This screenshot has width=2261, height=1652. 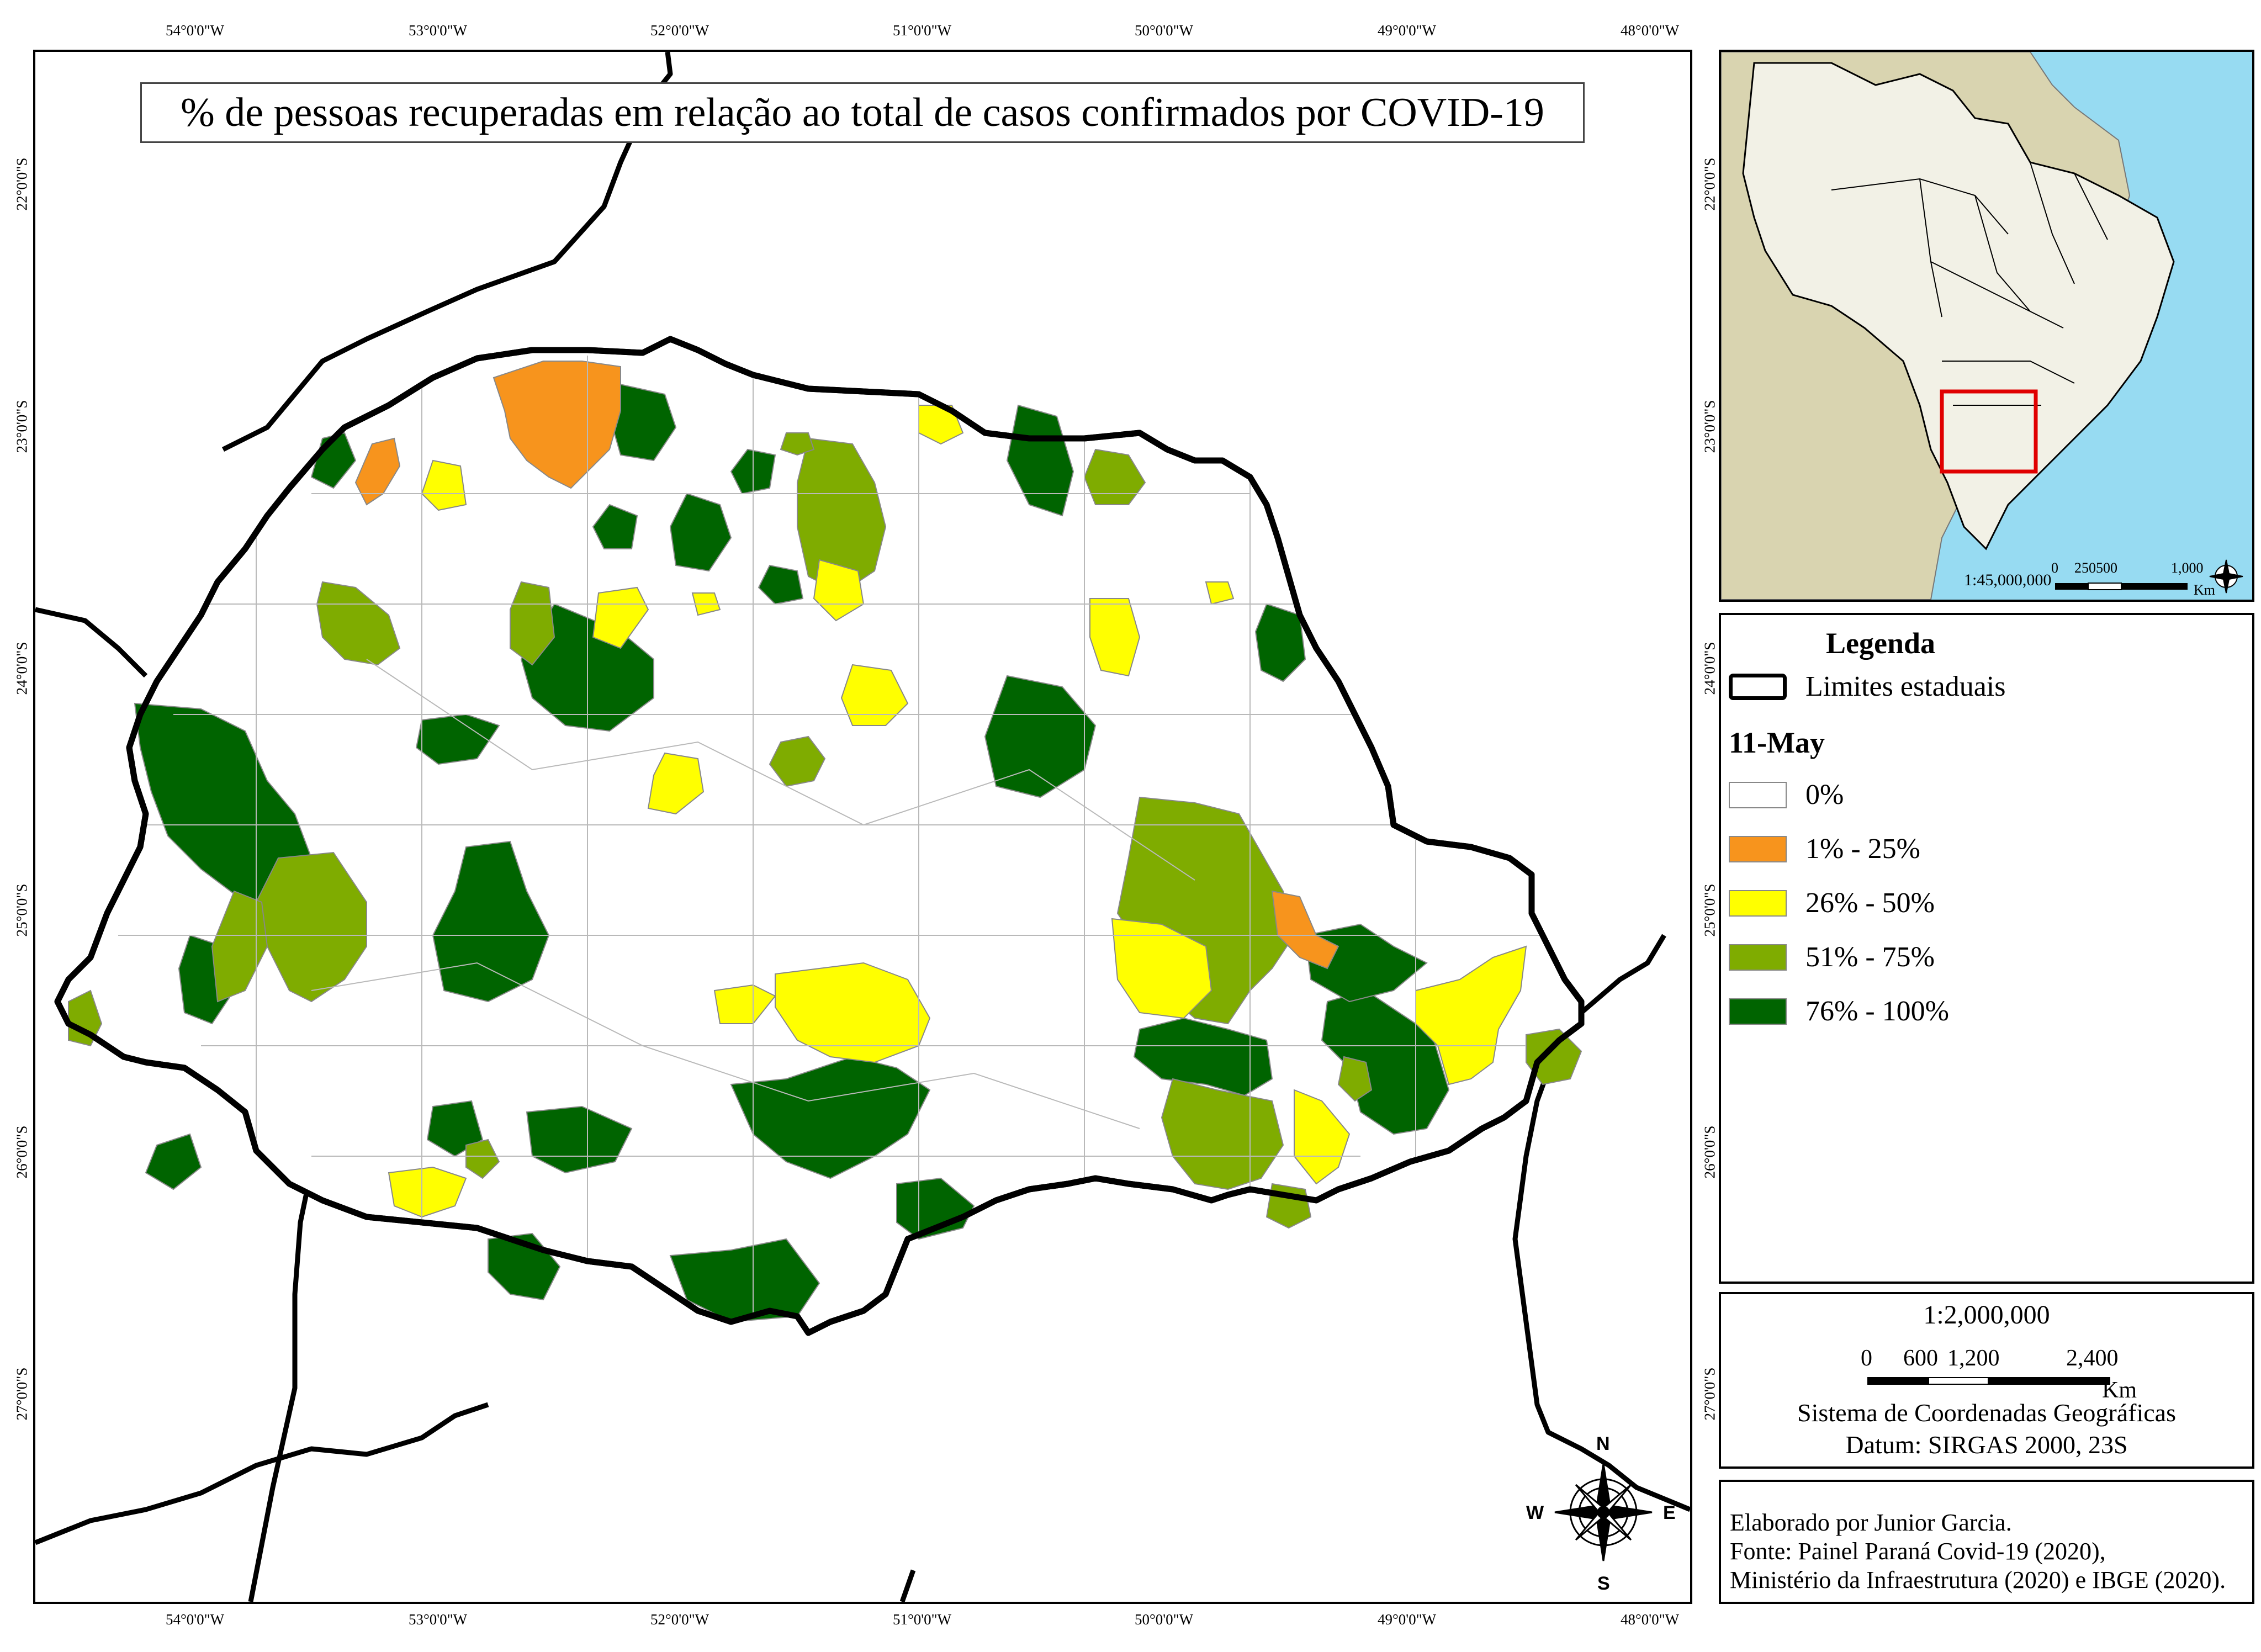 What do you see at coordinates (1987, 1413) in the screenshot?
I see `crs-text: Sistema de Coordenadas Geográficas` at bounding box center [1987, 1413].